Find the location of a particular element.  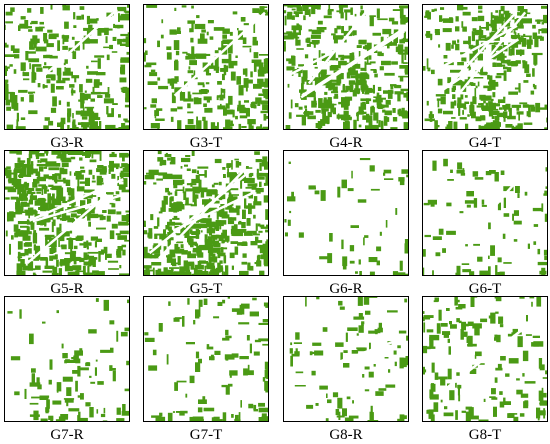

map-panel-g7-r is located at coordinates (67, 359).